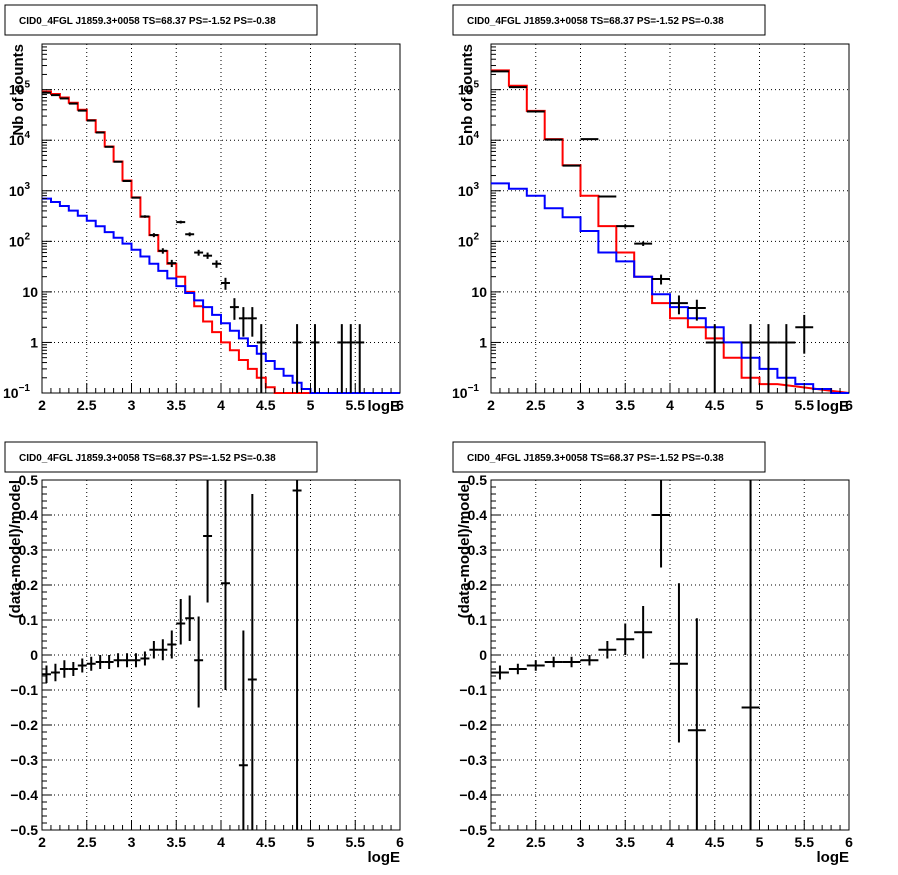  Describe the element at coordinates (473, 725) in the screenshot. I see `y-tick-label: −0.2` at that location.